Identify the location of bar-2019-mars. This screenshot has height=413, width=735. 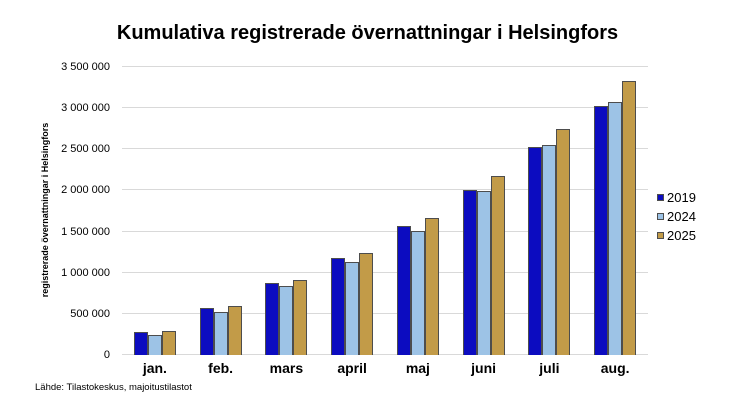
(272, 318).